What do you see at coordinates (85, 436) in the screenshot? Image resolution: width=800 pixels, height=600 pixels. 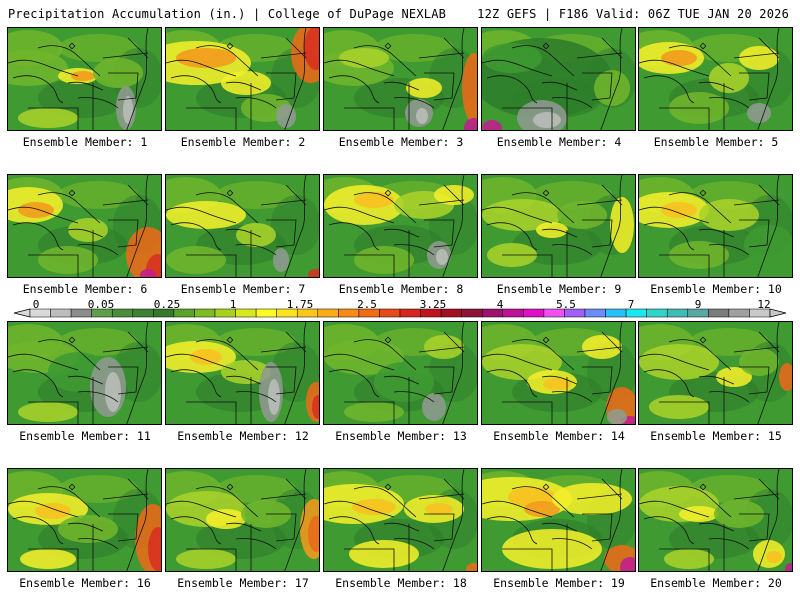 I see `ensemble-member-label: Ensemble Member: 11` at bounding box center [85, 436].